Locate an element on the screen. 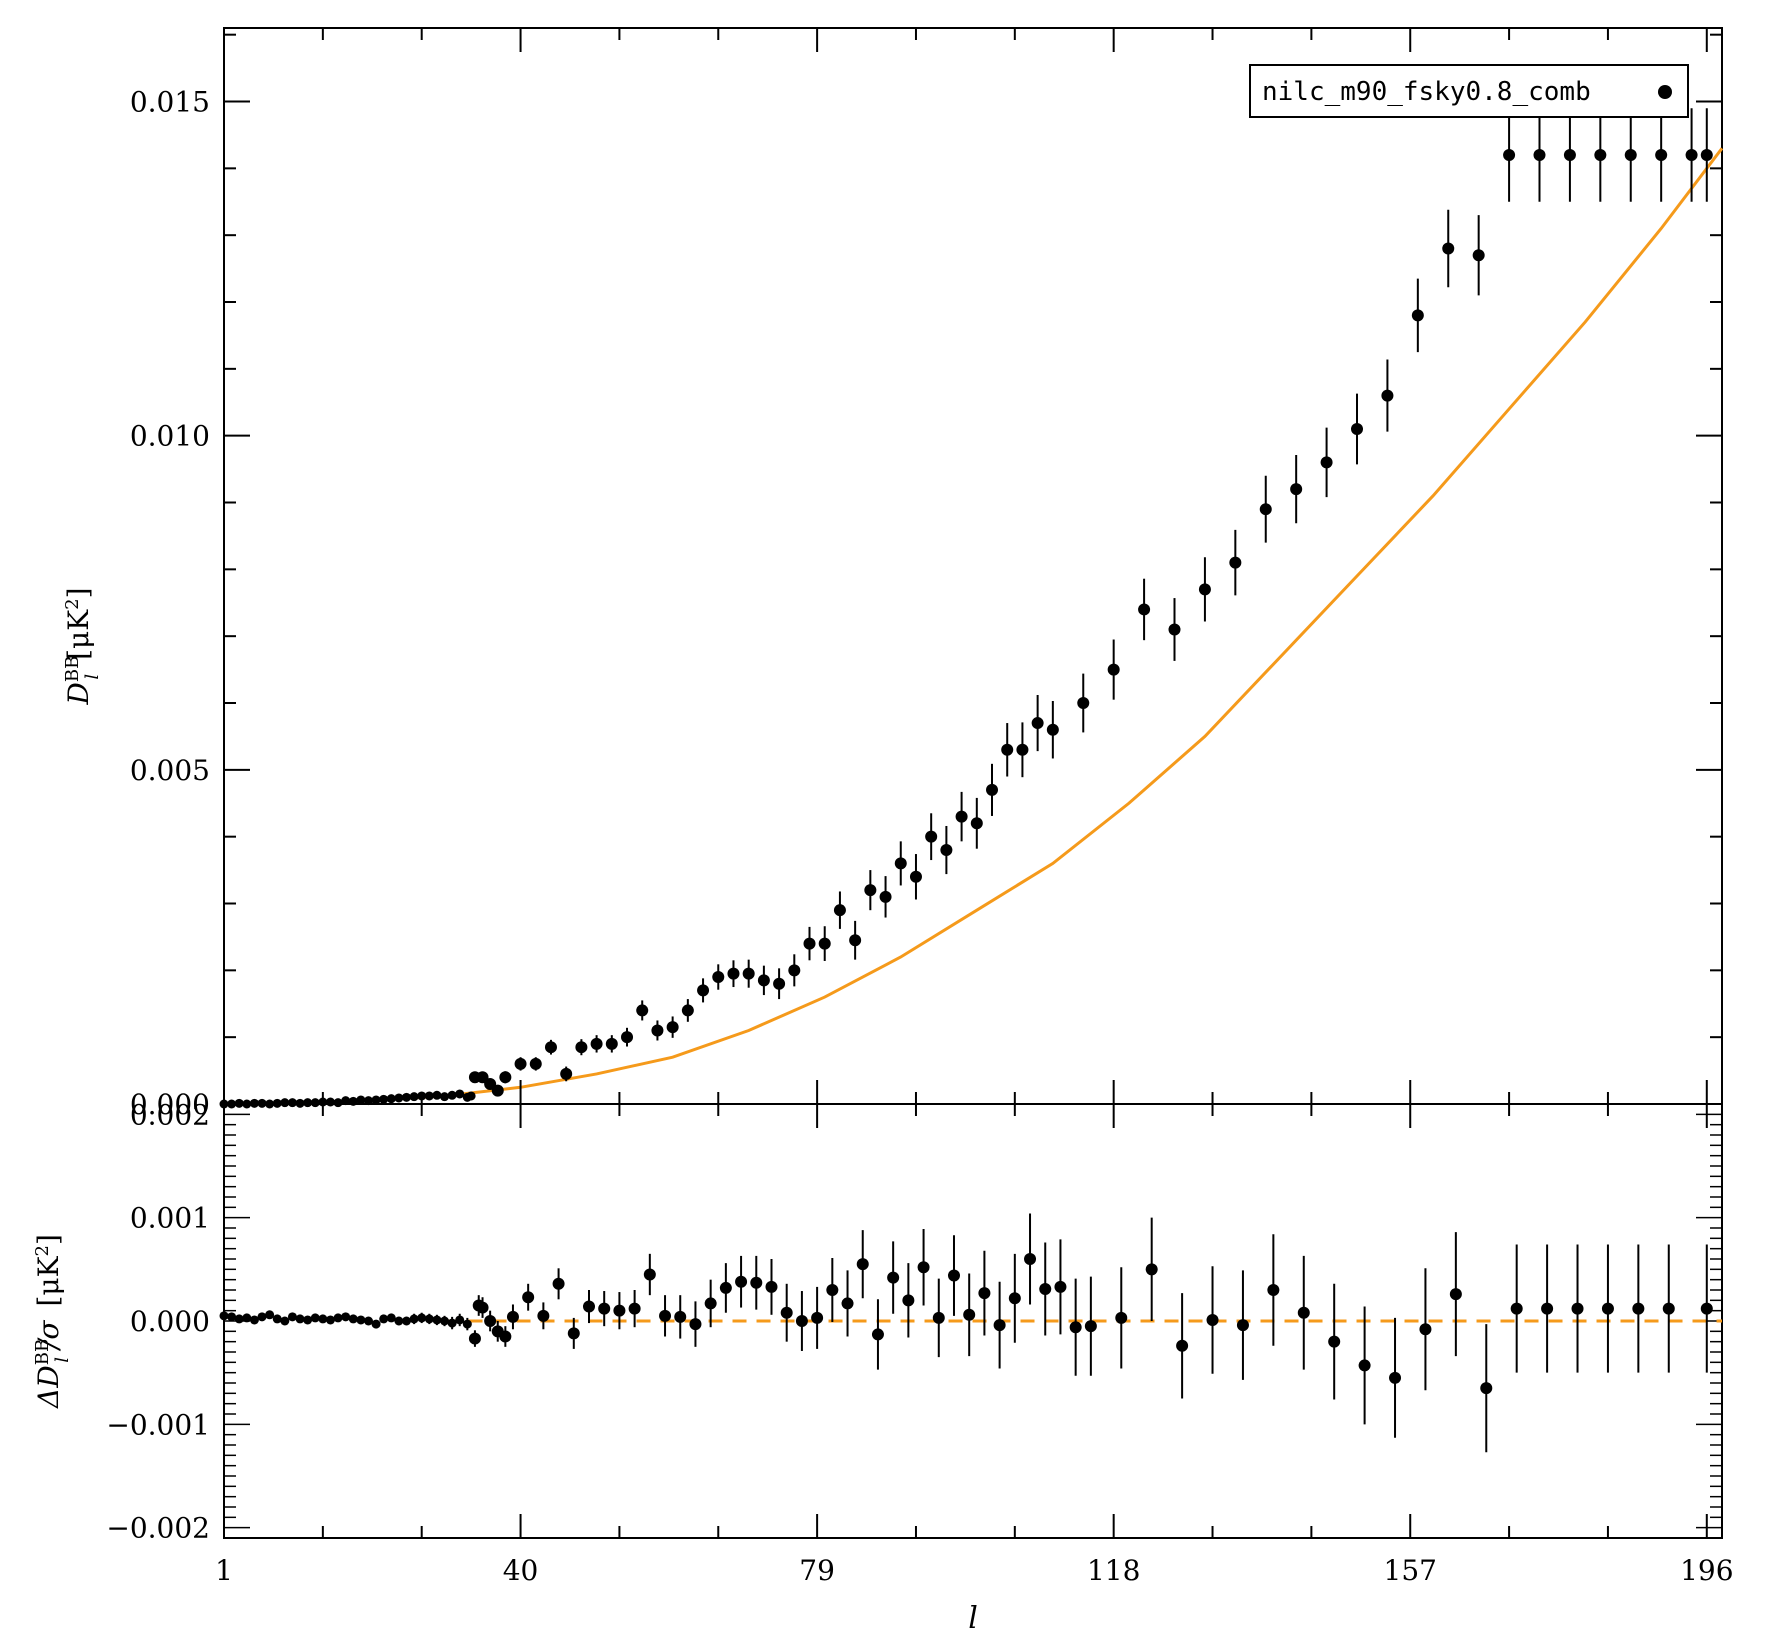 This screenshot has height=1652, width=1772. bot-ylabel-sub: l is located at coordinates (62, 1360).